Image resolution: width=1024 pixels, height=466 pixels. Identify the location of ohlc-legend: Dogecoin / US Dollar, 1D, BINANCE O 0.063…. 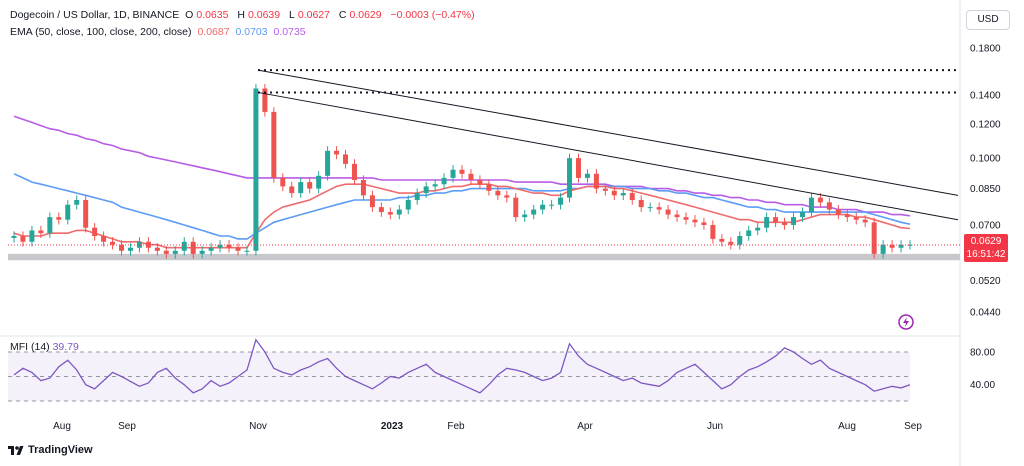
(244, 15).